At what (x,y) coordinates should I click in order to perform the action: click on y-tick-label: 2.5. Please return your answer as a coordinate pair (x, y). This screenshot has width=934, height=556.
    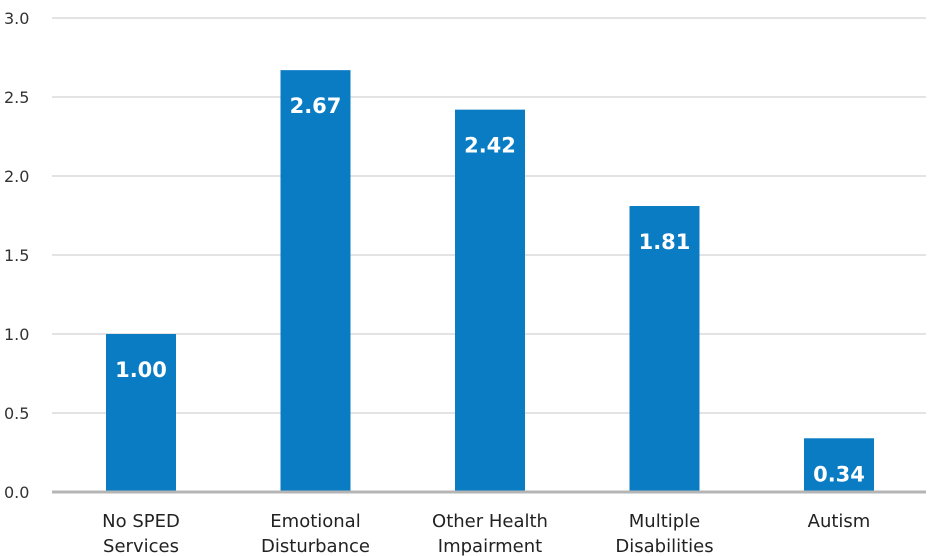
    Looking at the image, I should click on (16, 97).